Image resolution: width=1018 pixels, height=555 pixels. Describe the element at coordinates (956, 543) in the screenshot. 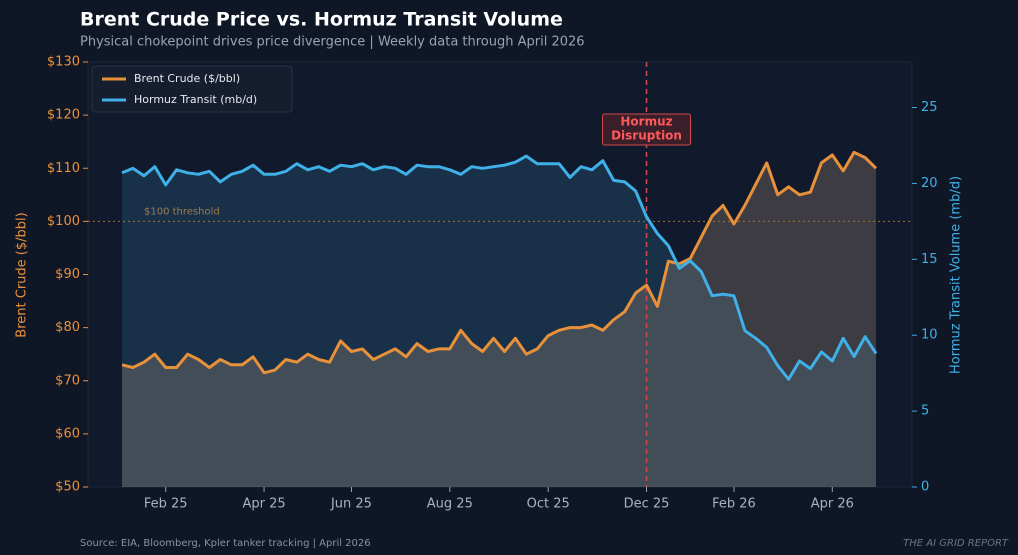

I see `watermark: THE AI GRID REPORT` at that location.